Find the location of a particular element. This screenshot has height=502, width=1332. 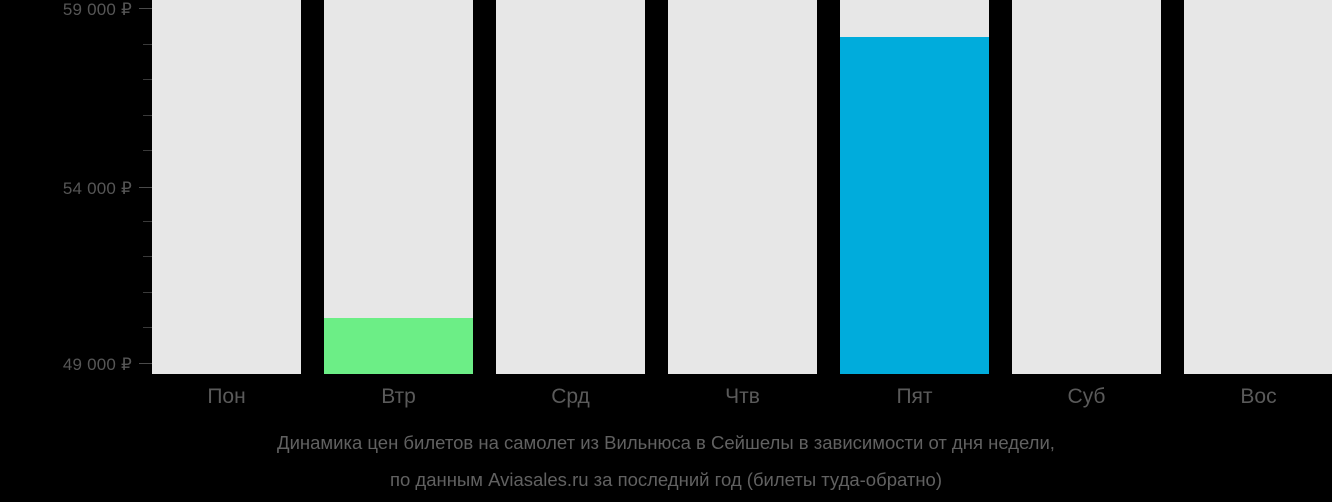

bar-slot-fri is located at coordinates (914, 187).